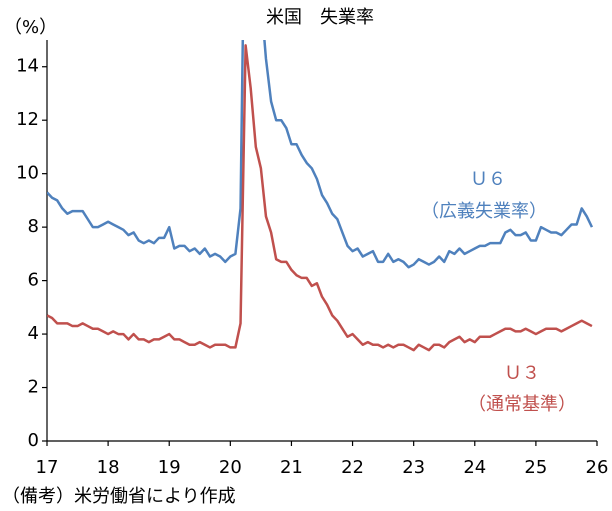 This screenshot has width=612, height=511. I want to click on chart-title: 米国 失業率, so click(320, 17).